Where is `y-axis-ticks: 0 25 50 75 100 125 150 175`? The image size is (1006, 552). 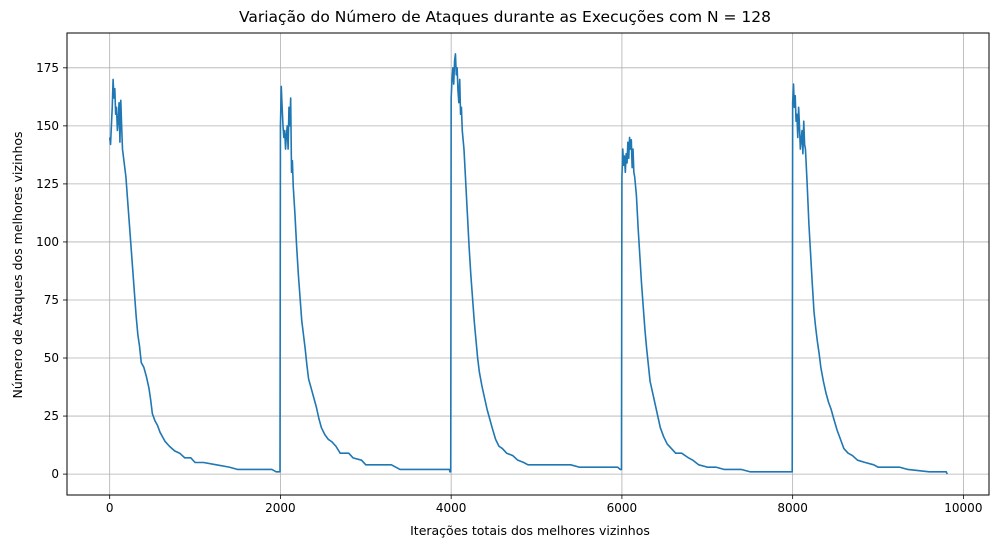
y-axis-ticks: 0 25 50 75 100 125 150 175 is located at coordinates (51, 271).